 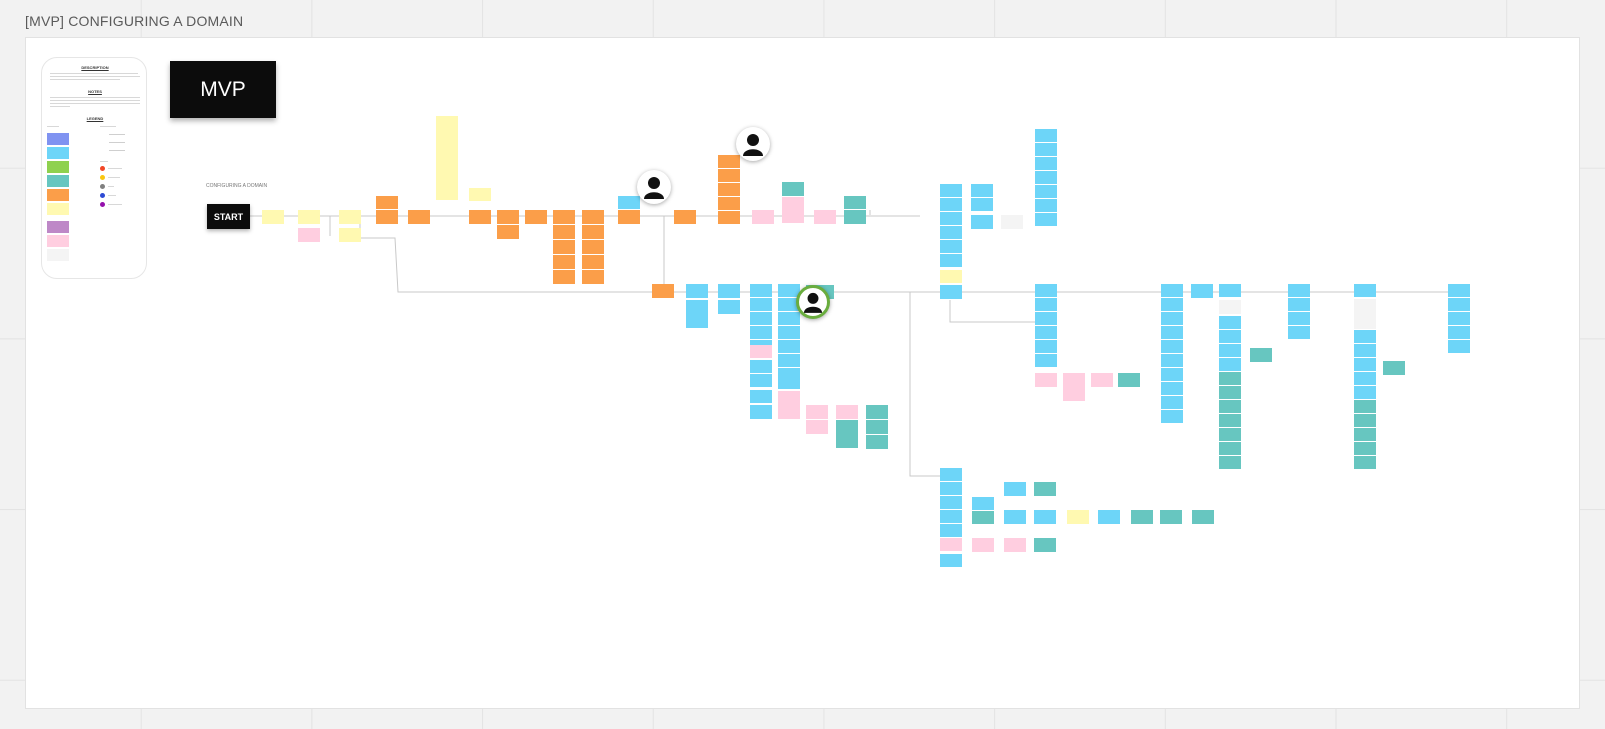 What do you see at coordinates (223, 89) in the screenshot?
I see `mvp-badge: MVP` at bounding box center [223, 89].